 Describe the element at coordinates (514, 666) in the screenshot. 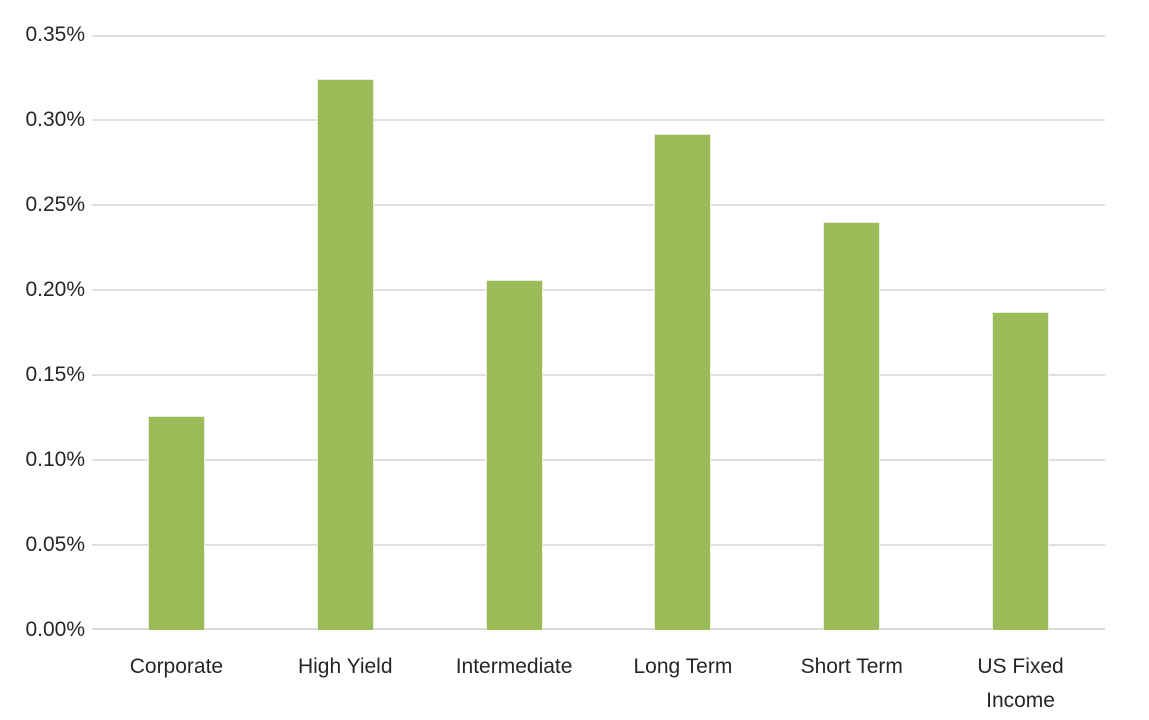

I see `x-tick-label-text: Intermediate` at that location.